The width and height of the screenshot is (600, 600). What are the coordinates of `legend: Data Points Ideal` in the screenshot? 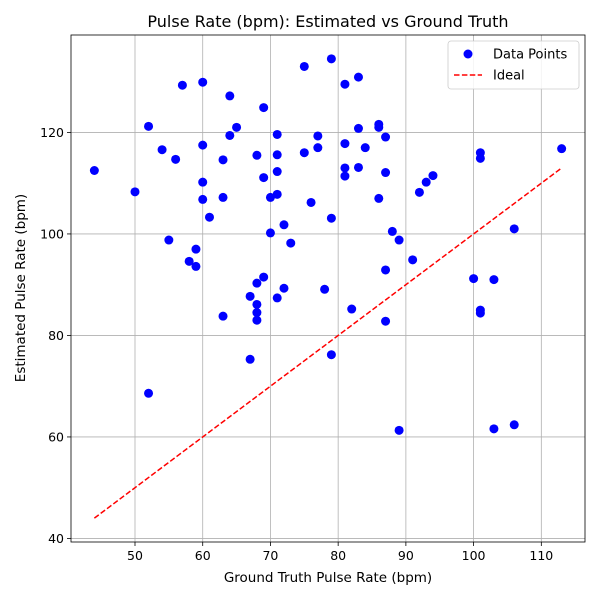 It's located at (513, 65).